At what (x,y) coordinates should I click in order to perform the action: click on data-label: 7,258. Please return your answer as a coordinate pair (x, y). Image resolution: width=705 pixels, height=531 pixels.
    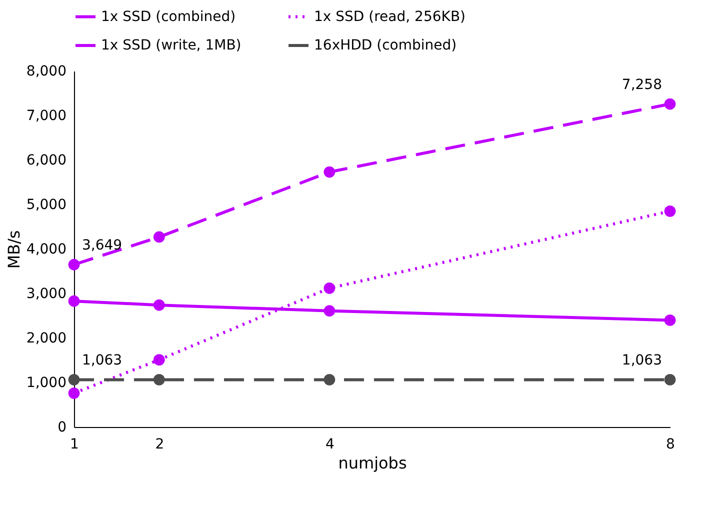
    Looking at the image, I should click on (642, 85).